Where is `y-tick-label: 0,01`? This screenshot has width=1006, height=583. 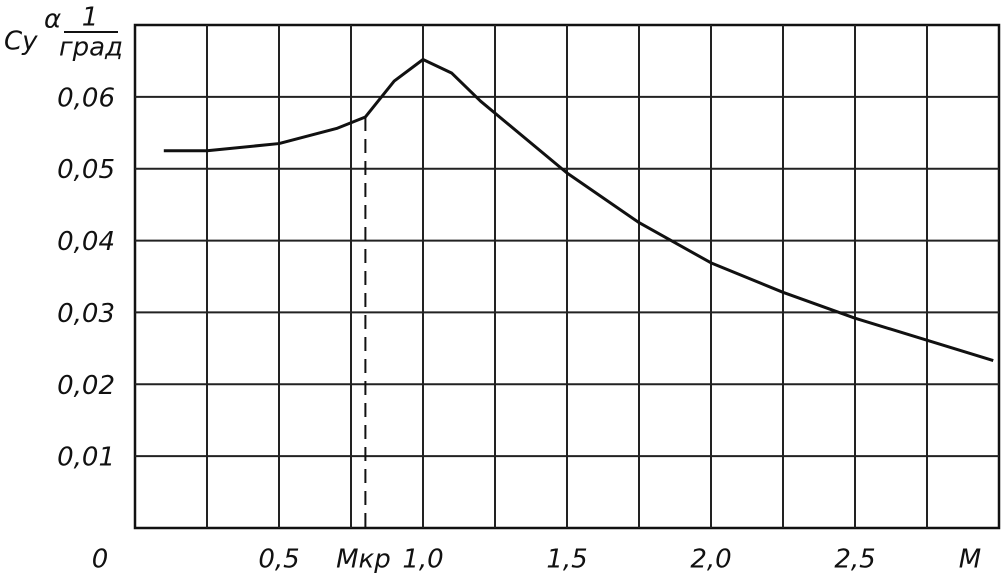 y-tick-label: 0,01 is located at coordinates (86, 458).